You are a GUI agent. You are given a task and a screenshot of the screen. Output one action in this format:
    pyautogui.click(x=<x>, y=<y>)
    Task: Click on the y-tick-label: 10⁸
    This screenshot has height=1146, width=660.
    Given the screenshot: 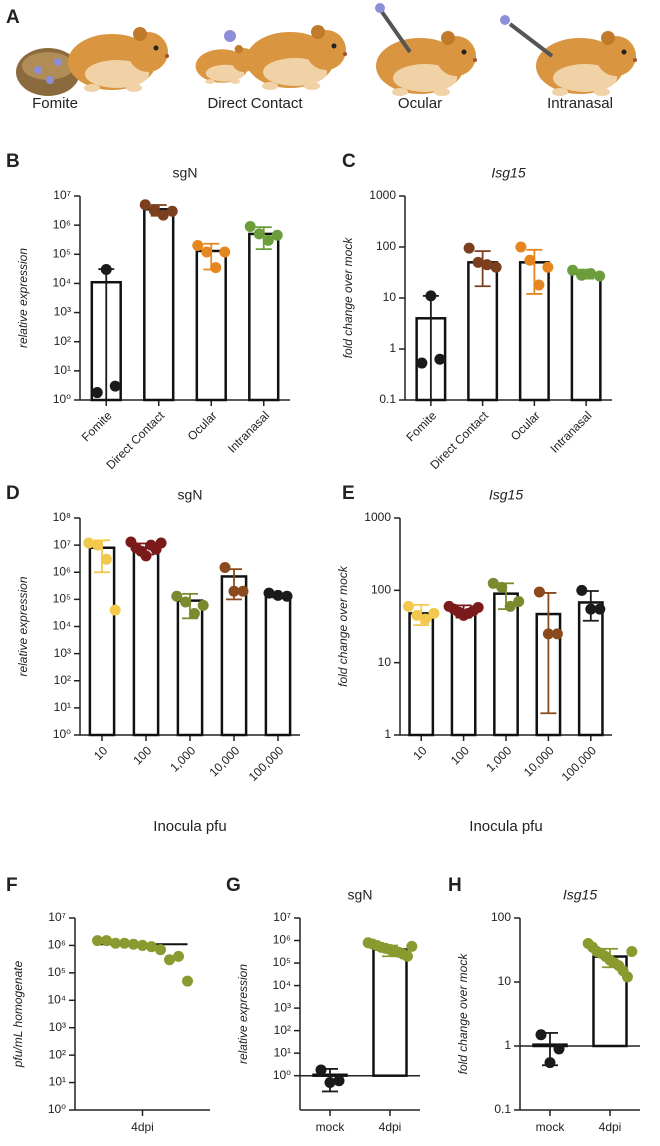 What is the action you would take?
    pyautogui.click(x=62, y=517)
    